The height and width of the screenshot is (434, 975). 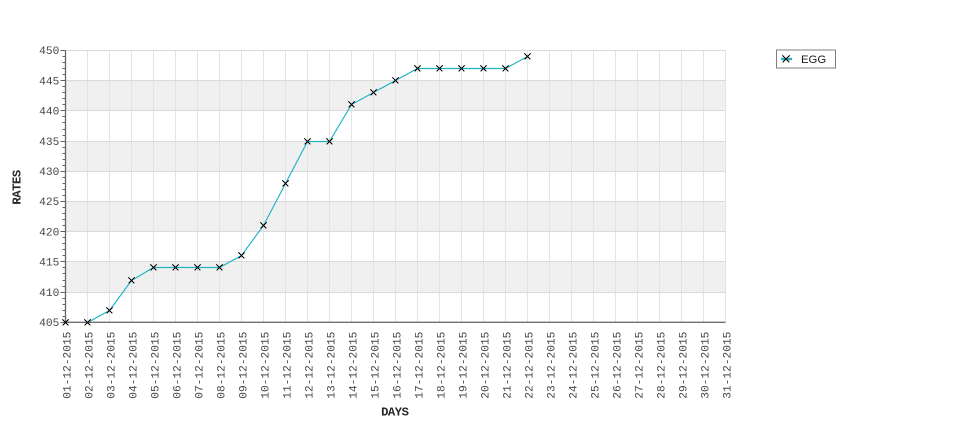 I want to click on svg-text: 435, so click(x=49, y=143).